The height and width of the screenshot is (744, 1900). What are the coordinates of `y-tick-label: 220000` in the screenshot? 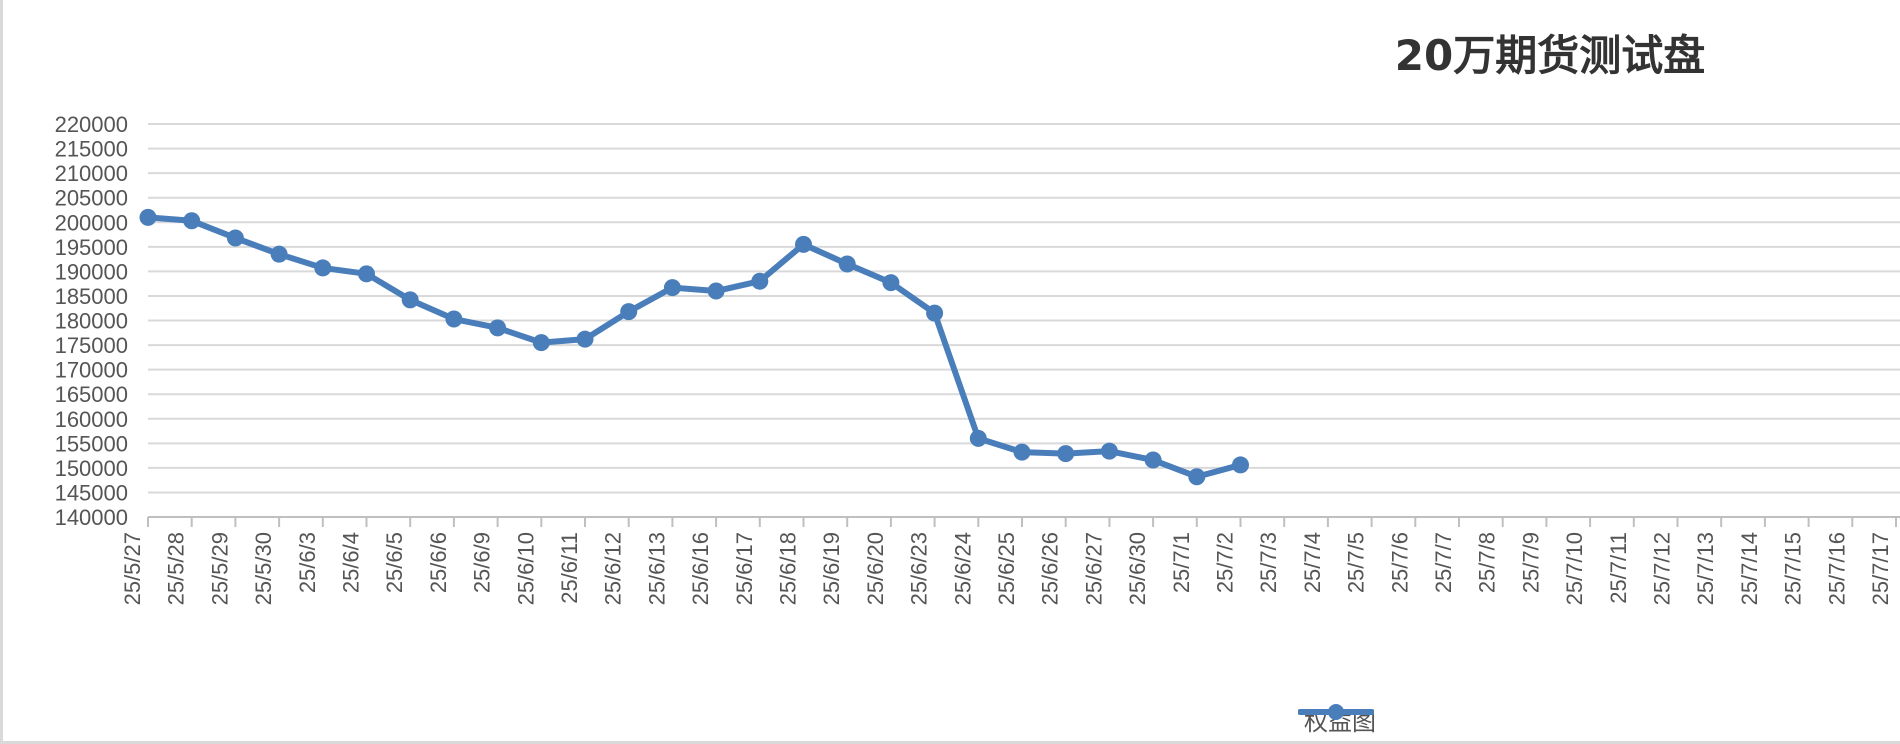 It's located at (91, 124).